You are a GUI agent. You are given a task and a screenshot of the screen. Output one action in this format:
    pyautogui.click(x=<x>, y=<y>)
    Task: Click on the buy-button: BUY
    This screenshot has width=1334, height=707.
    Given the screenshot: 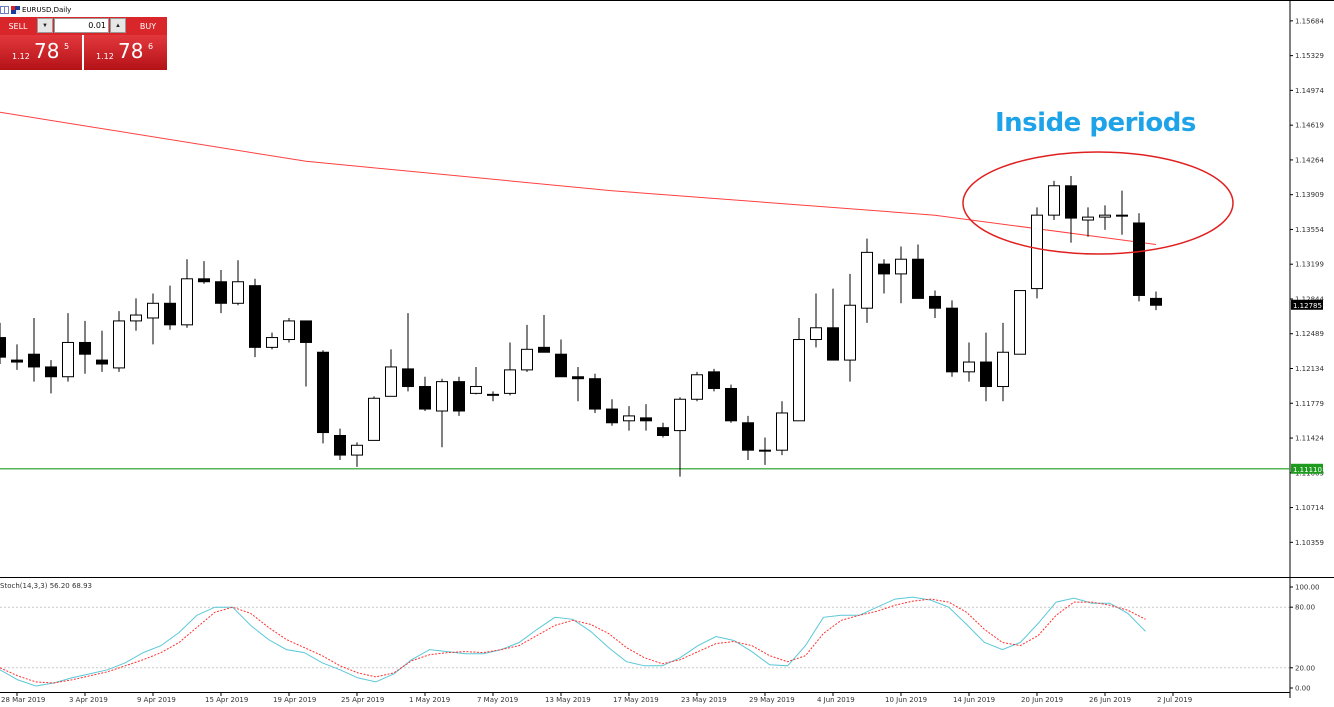 What is the action you would take?
    pyautogui.click(x=148, y=26)
    